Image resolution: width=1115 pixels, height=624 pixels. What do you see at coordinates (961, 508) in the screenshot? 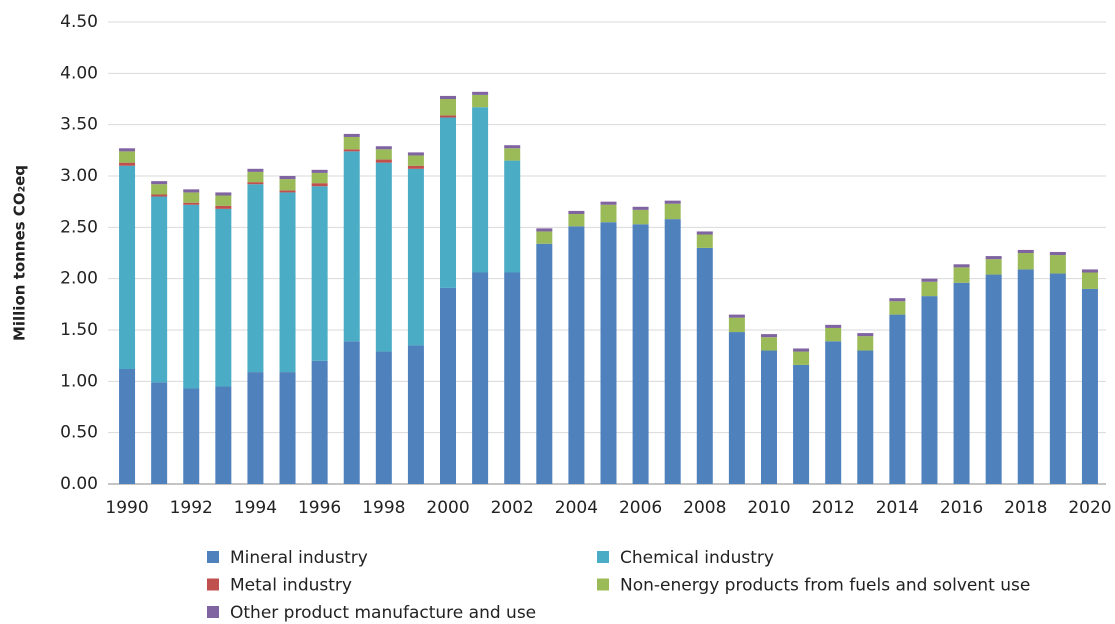
I see `x-tick-label: 2016` at bounding box center [961, 508].